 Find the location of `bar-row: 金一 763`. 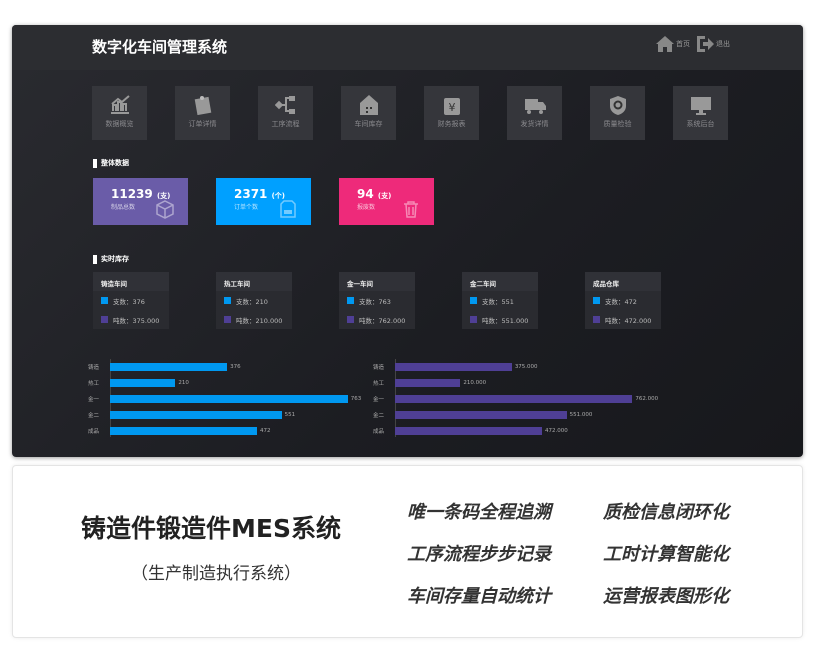

bar-row: 金一 763 is located at coordinates (224, 399).